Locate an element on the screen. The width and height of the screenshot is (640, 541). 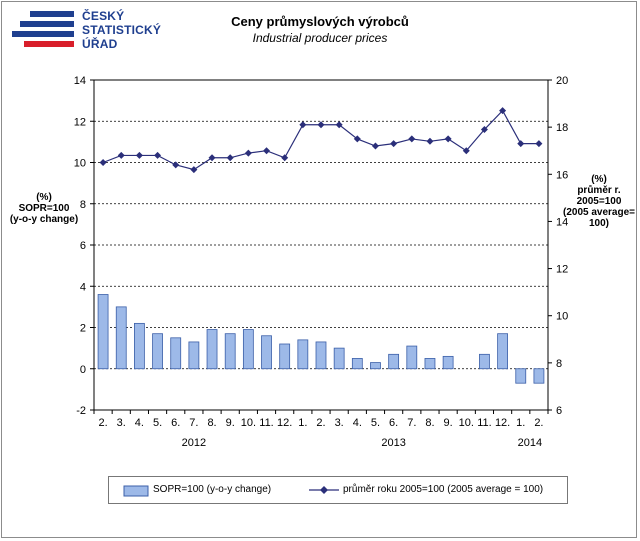
left-tick-label: 12 is located at coordinates (80, 122).